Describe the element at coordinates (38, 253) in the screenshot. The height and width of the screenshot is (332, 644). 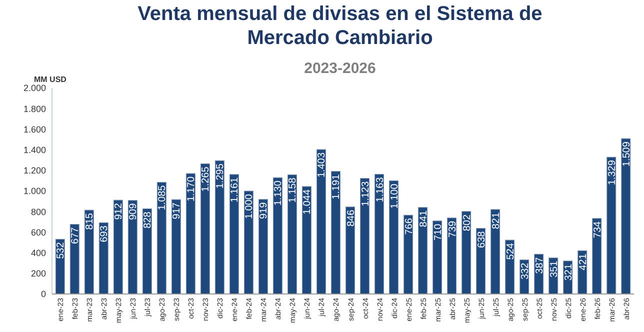
I see `y-tick-label: 400` at that location.